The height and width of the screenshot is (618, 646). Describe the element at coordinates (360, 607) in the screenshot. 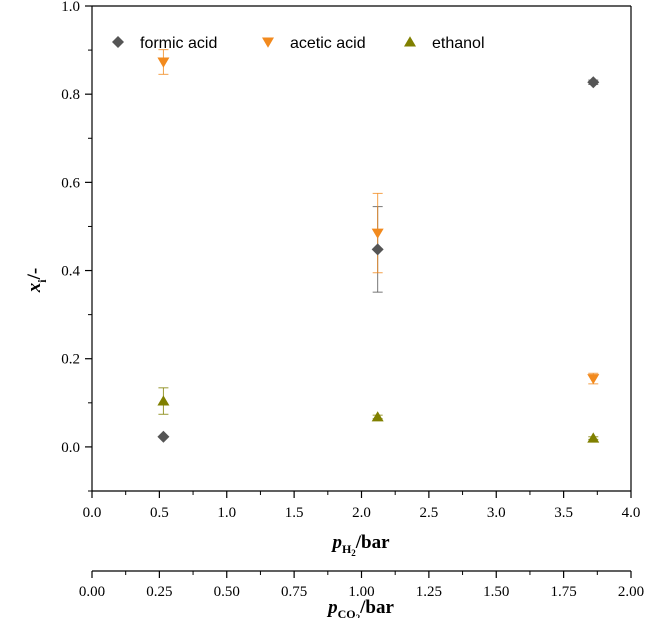

I see `x2-axis-title: pCO2/bar` at that location.